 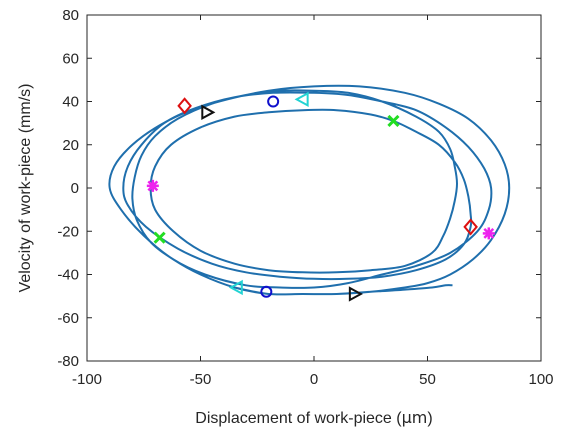 I want to click on y-tick-label: 60, so click(x=70, y=58).